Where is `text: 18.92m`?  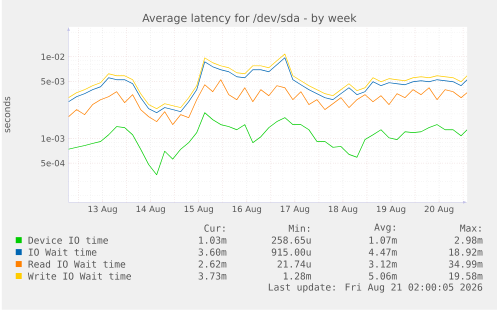 text: 18.92m is located at coordinates (465, 252).